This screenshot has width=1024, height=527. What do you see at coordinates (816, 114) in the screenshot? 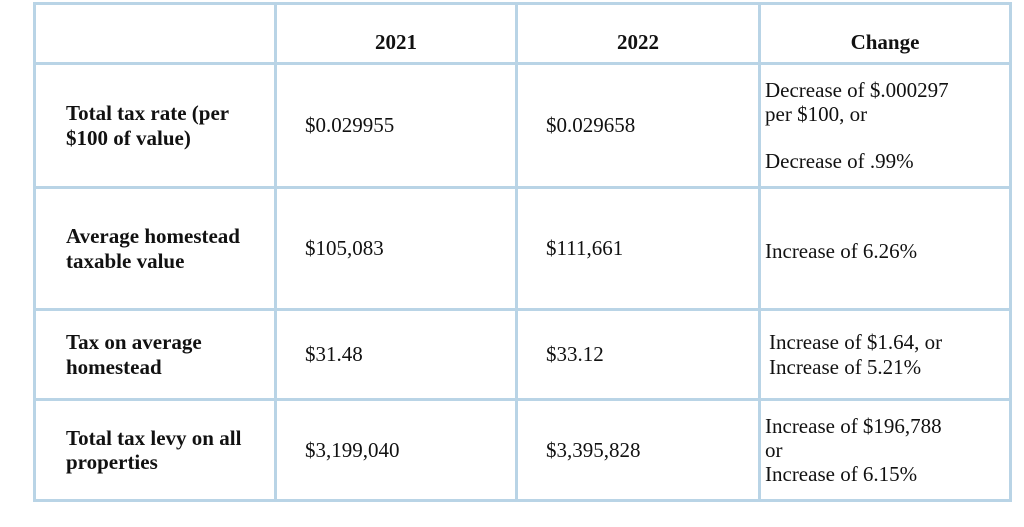
I see `change-line: per $100, or` at bounding box center [816, 114].